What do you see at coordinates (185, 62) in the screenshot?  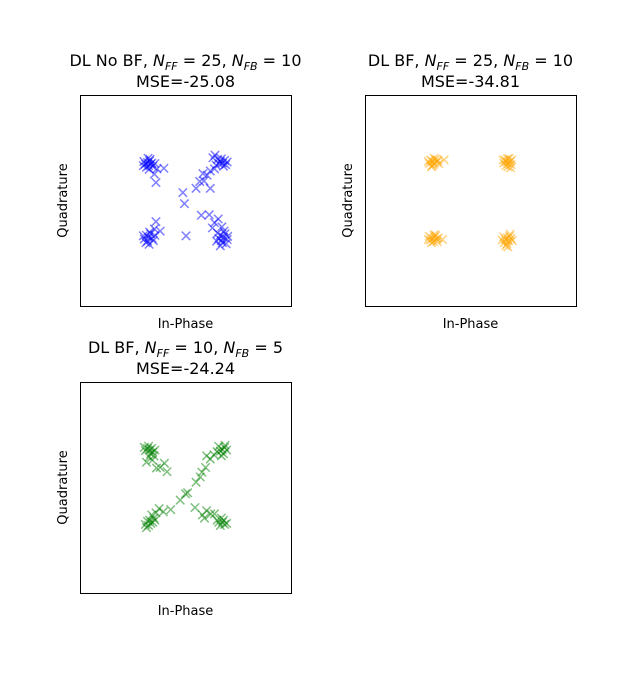 I see `subplot-title: DL No BF, NFF = 25, NFB = 10` at bounding box center [185, 62].